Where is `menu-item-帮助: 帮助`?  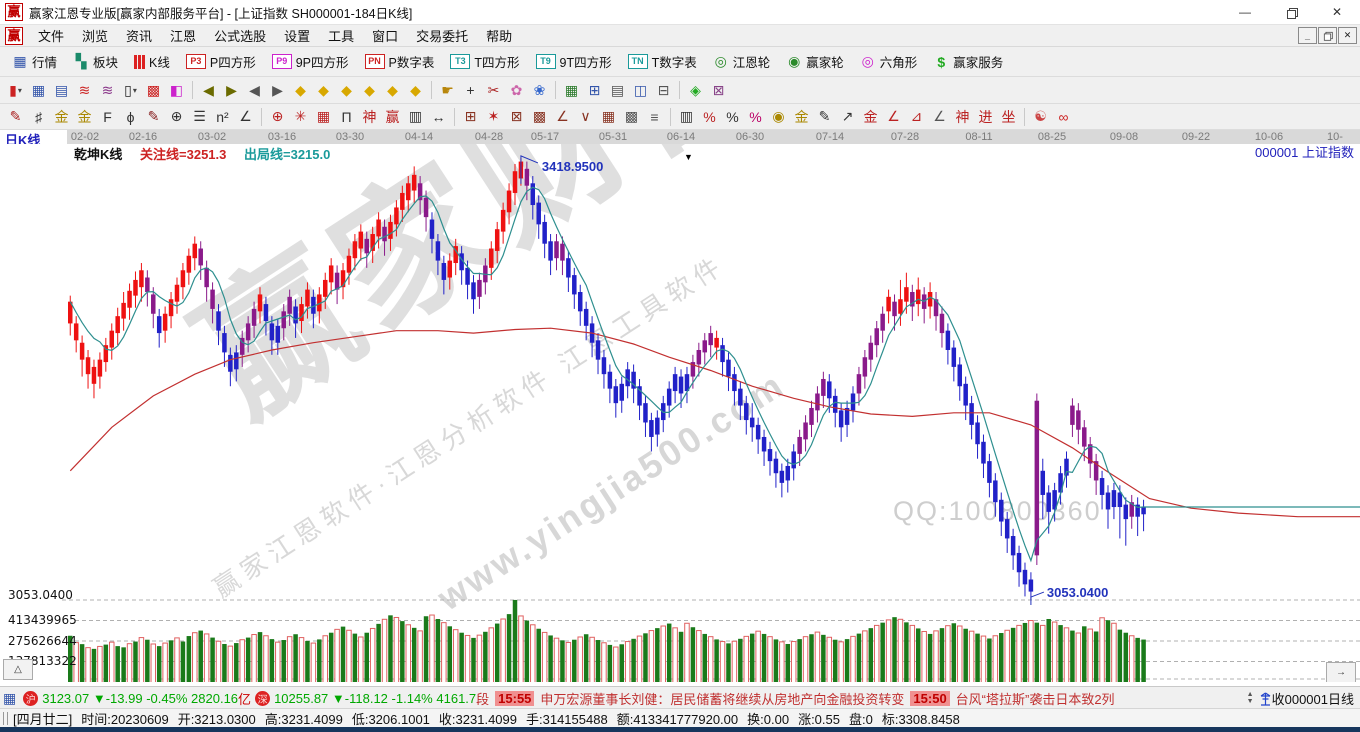
menu-item-帮助: 帮助 is located at coordinates (499, 36).